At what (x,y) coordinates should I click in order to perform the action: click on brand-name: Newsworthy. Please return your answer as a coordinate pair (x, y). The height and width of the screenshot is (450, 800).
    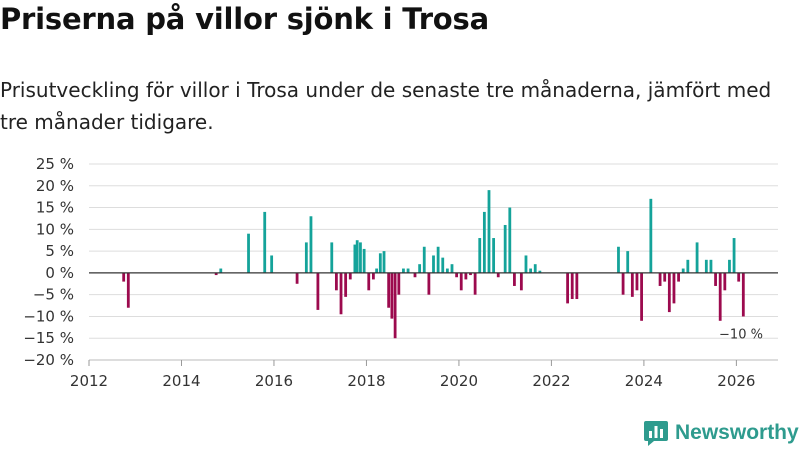
    Looking at the image, I should click on (737, 432).